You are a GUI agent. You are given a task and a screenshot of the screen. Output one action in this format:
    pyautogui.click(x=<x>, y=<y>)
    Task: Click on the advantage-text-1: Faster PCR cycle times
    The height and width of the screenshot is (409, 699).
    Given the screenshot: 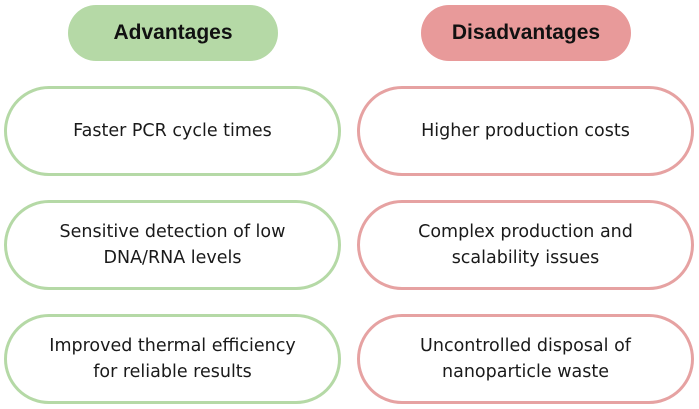 What is the action you would take?
    pyautogui.click(x=172, y=131)
    